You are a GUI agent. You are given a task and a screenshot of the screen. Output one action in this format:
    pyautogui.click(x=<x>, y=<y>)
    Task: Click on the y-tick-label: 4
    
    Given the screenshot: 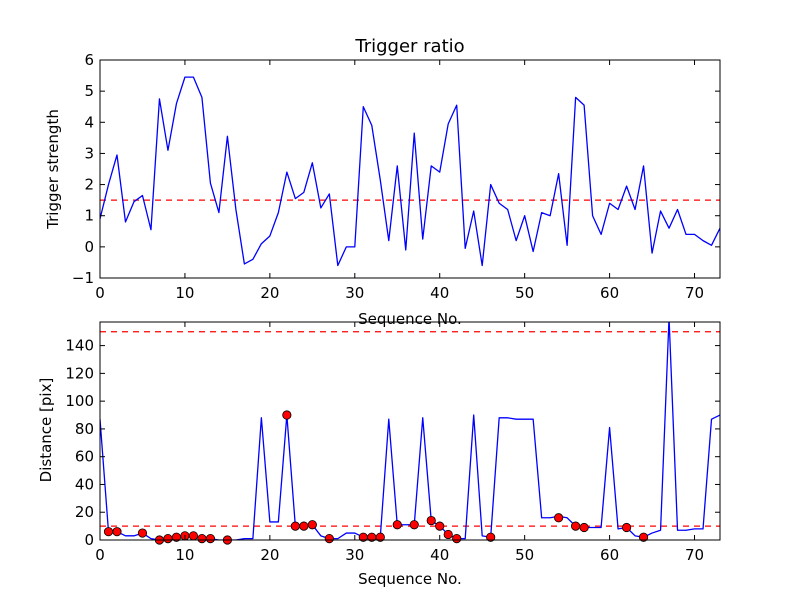 What is the action you would take?
    pyautogui.click(x=89, y=122)
    